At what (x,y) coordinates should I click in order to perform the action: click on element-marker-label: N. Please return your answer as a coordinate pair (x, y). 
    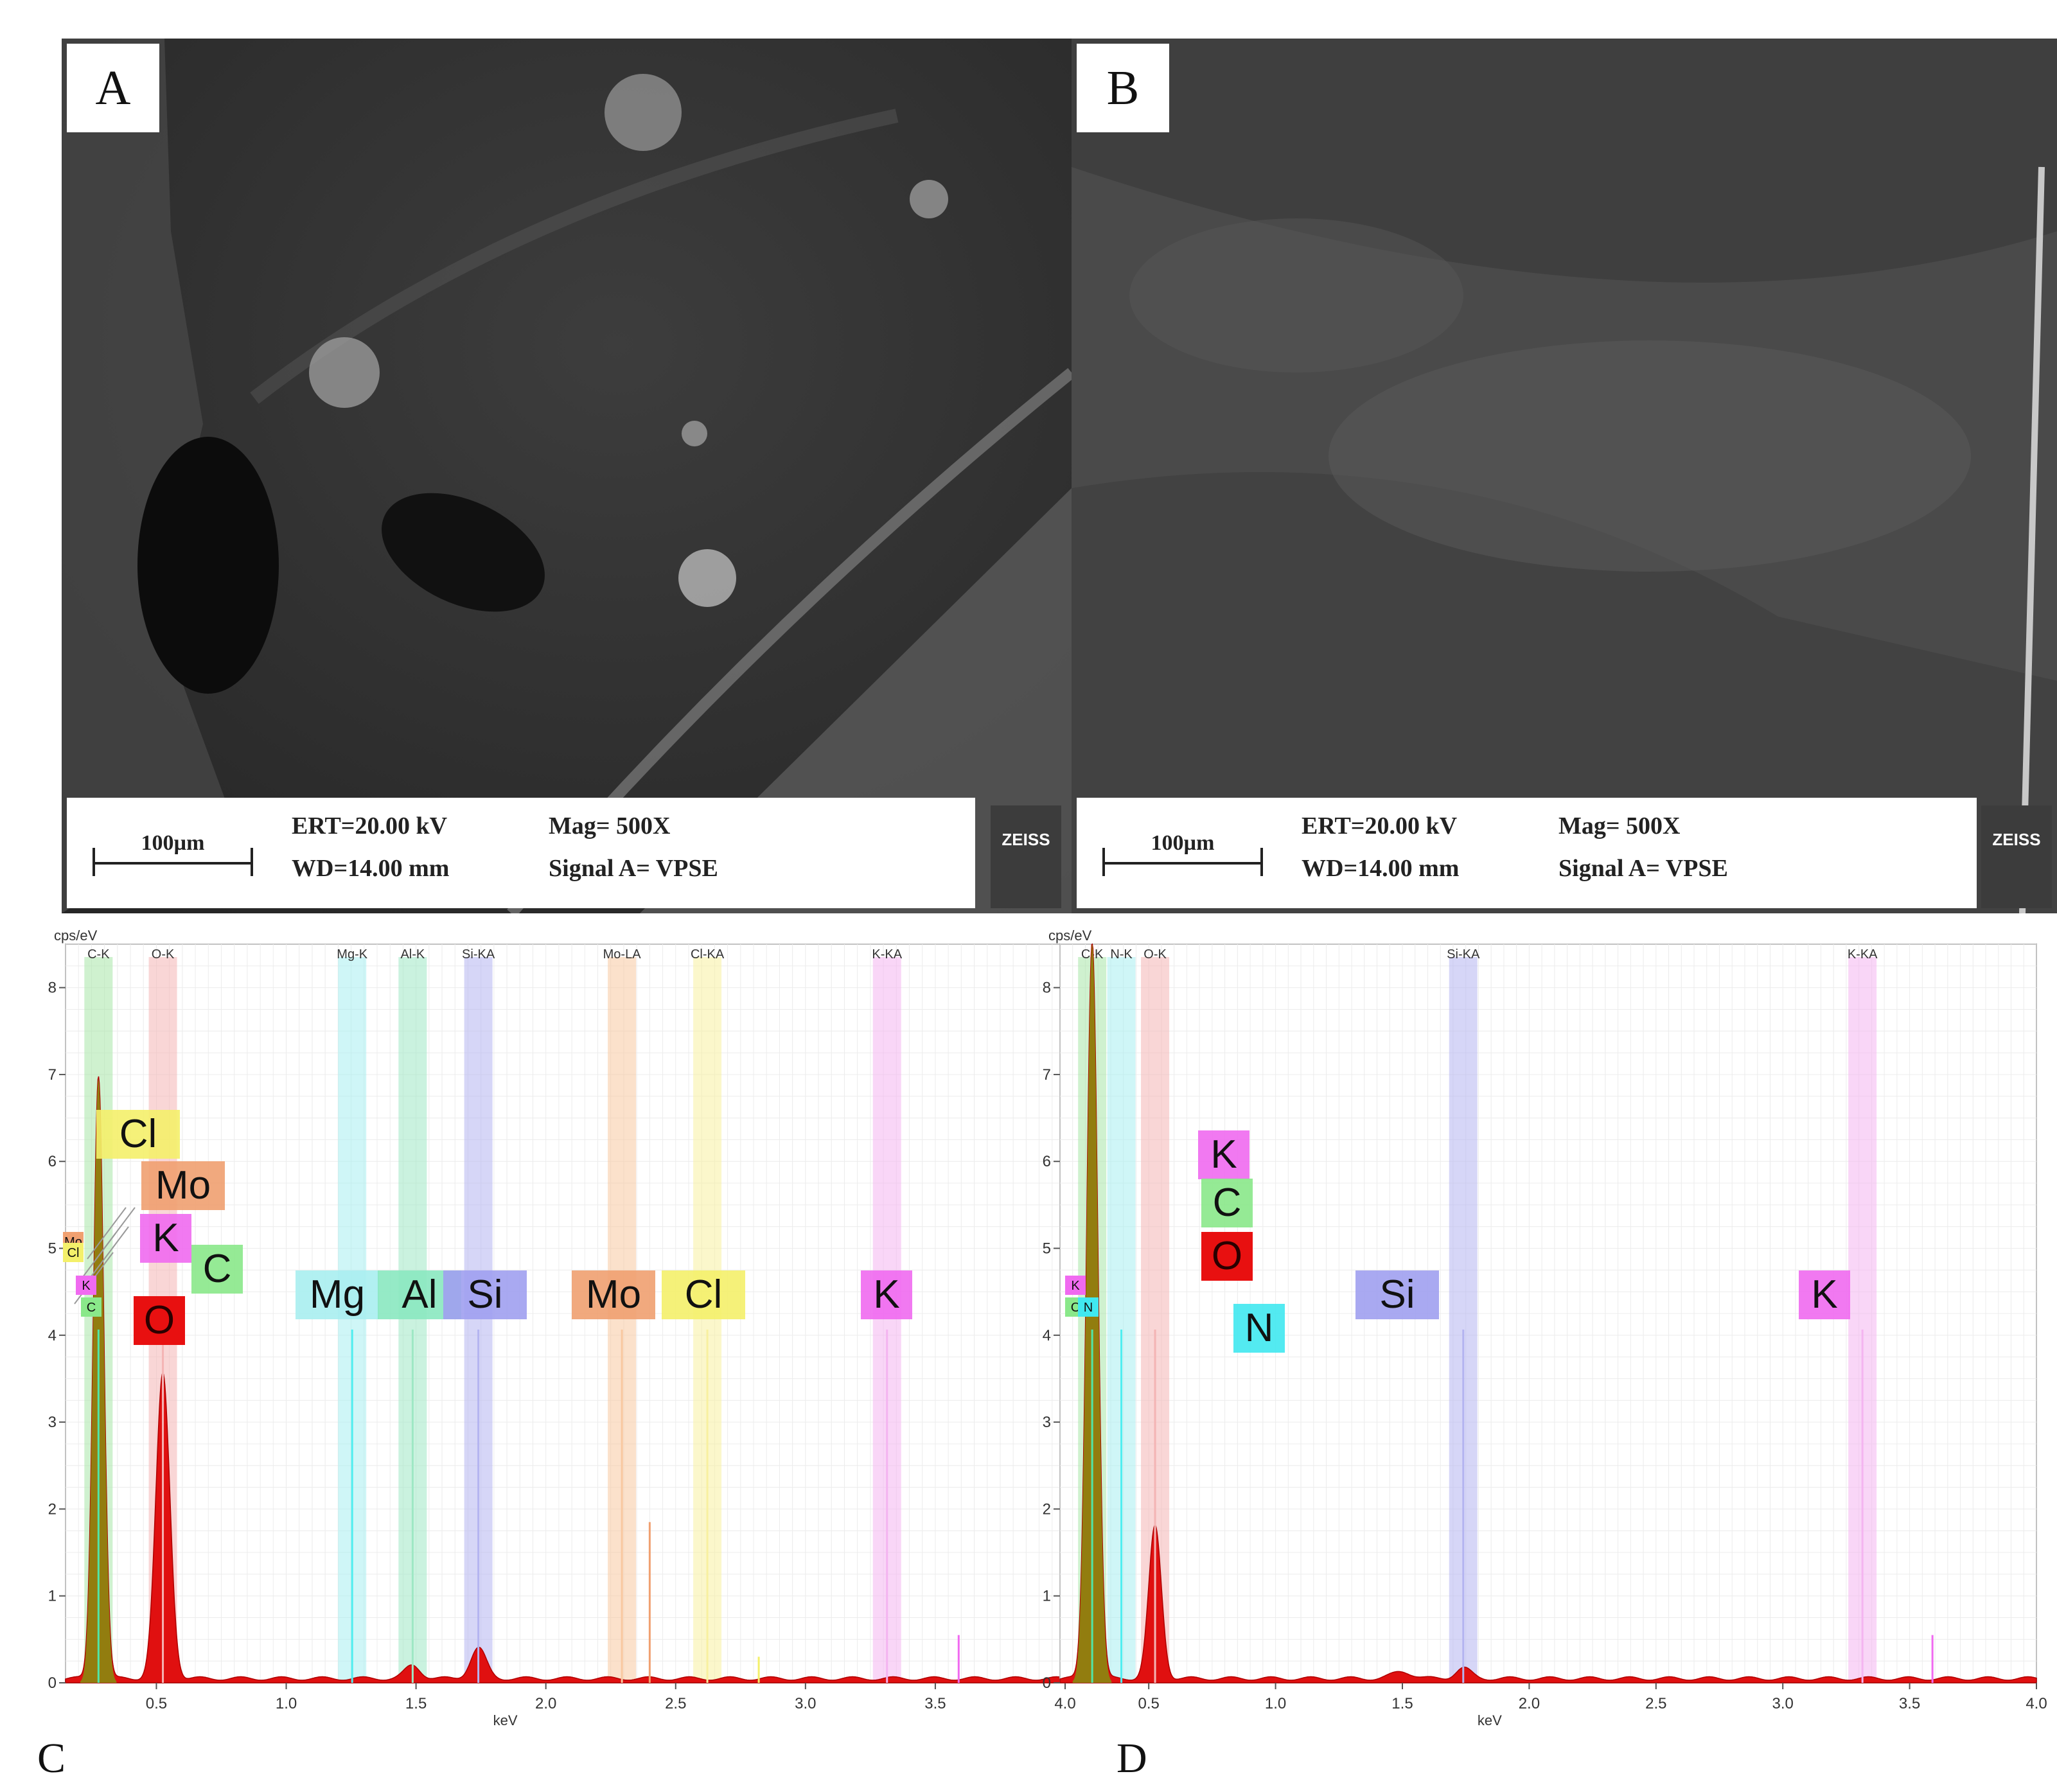
    Looking at the image, I should click on (1259, 1328).